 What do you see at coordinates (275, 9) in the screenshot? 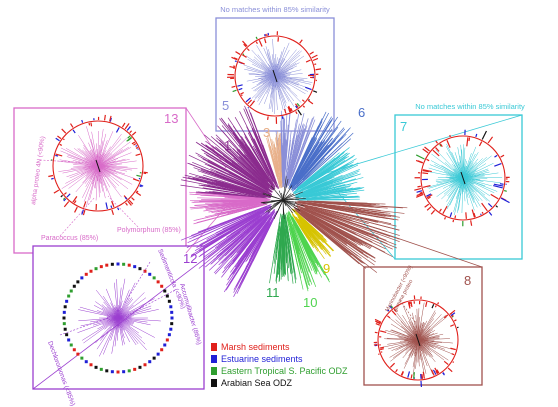
I see `top-box-header: No matches within 85% similarity` at bounding box center [275, 9].